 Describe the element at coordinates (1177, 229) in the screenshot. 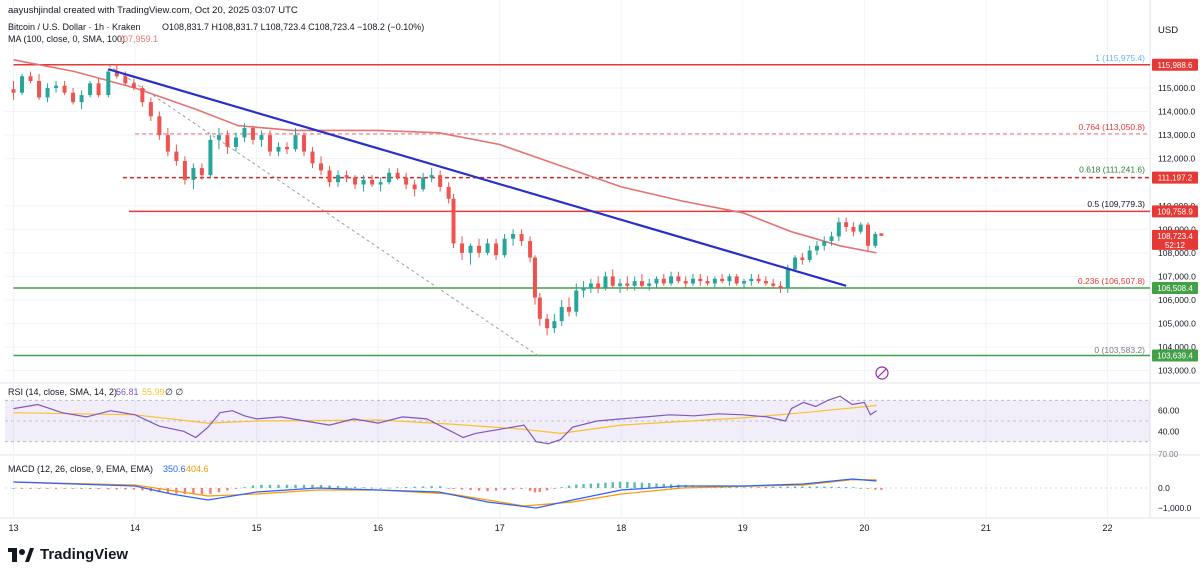

I see `price-tick-label: 109,000.0` at that location.